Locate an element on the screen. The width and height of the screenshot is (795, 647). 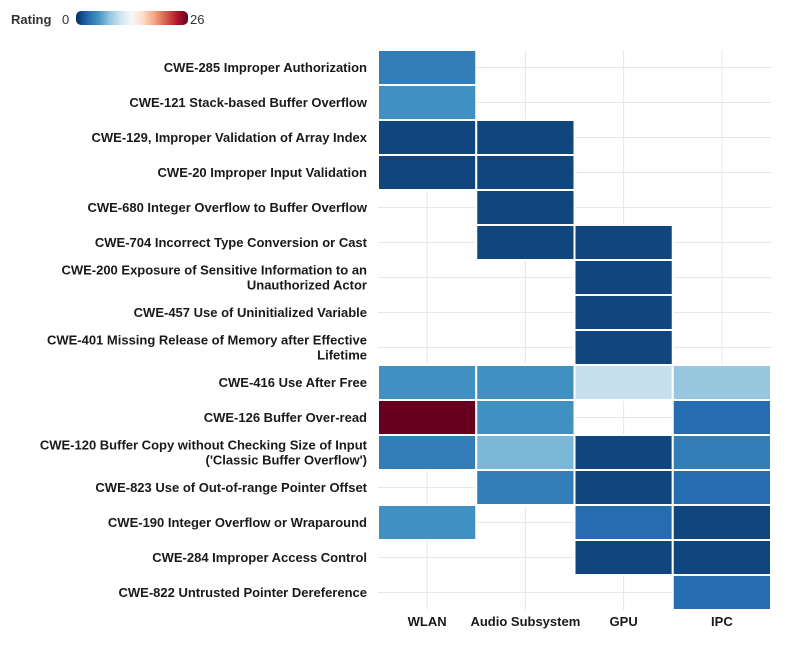
legend: Rating 0 26 is located at coordinates (107, 19).